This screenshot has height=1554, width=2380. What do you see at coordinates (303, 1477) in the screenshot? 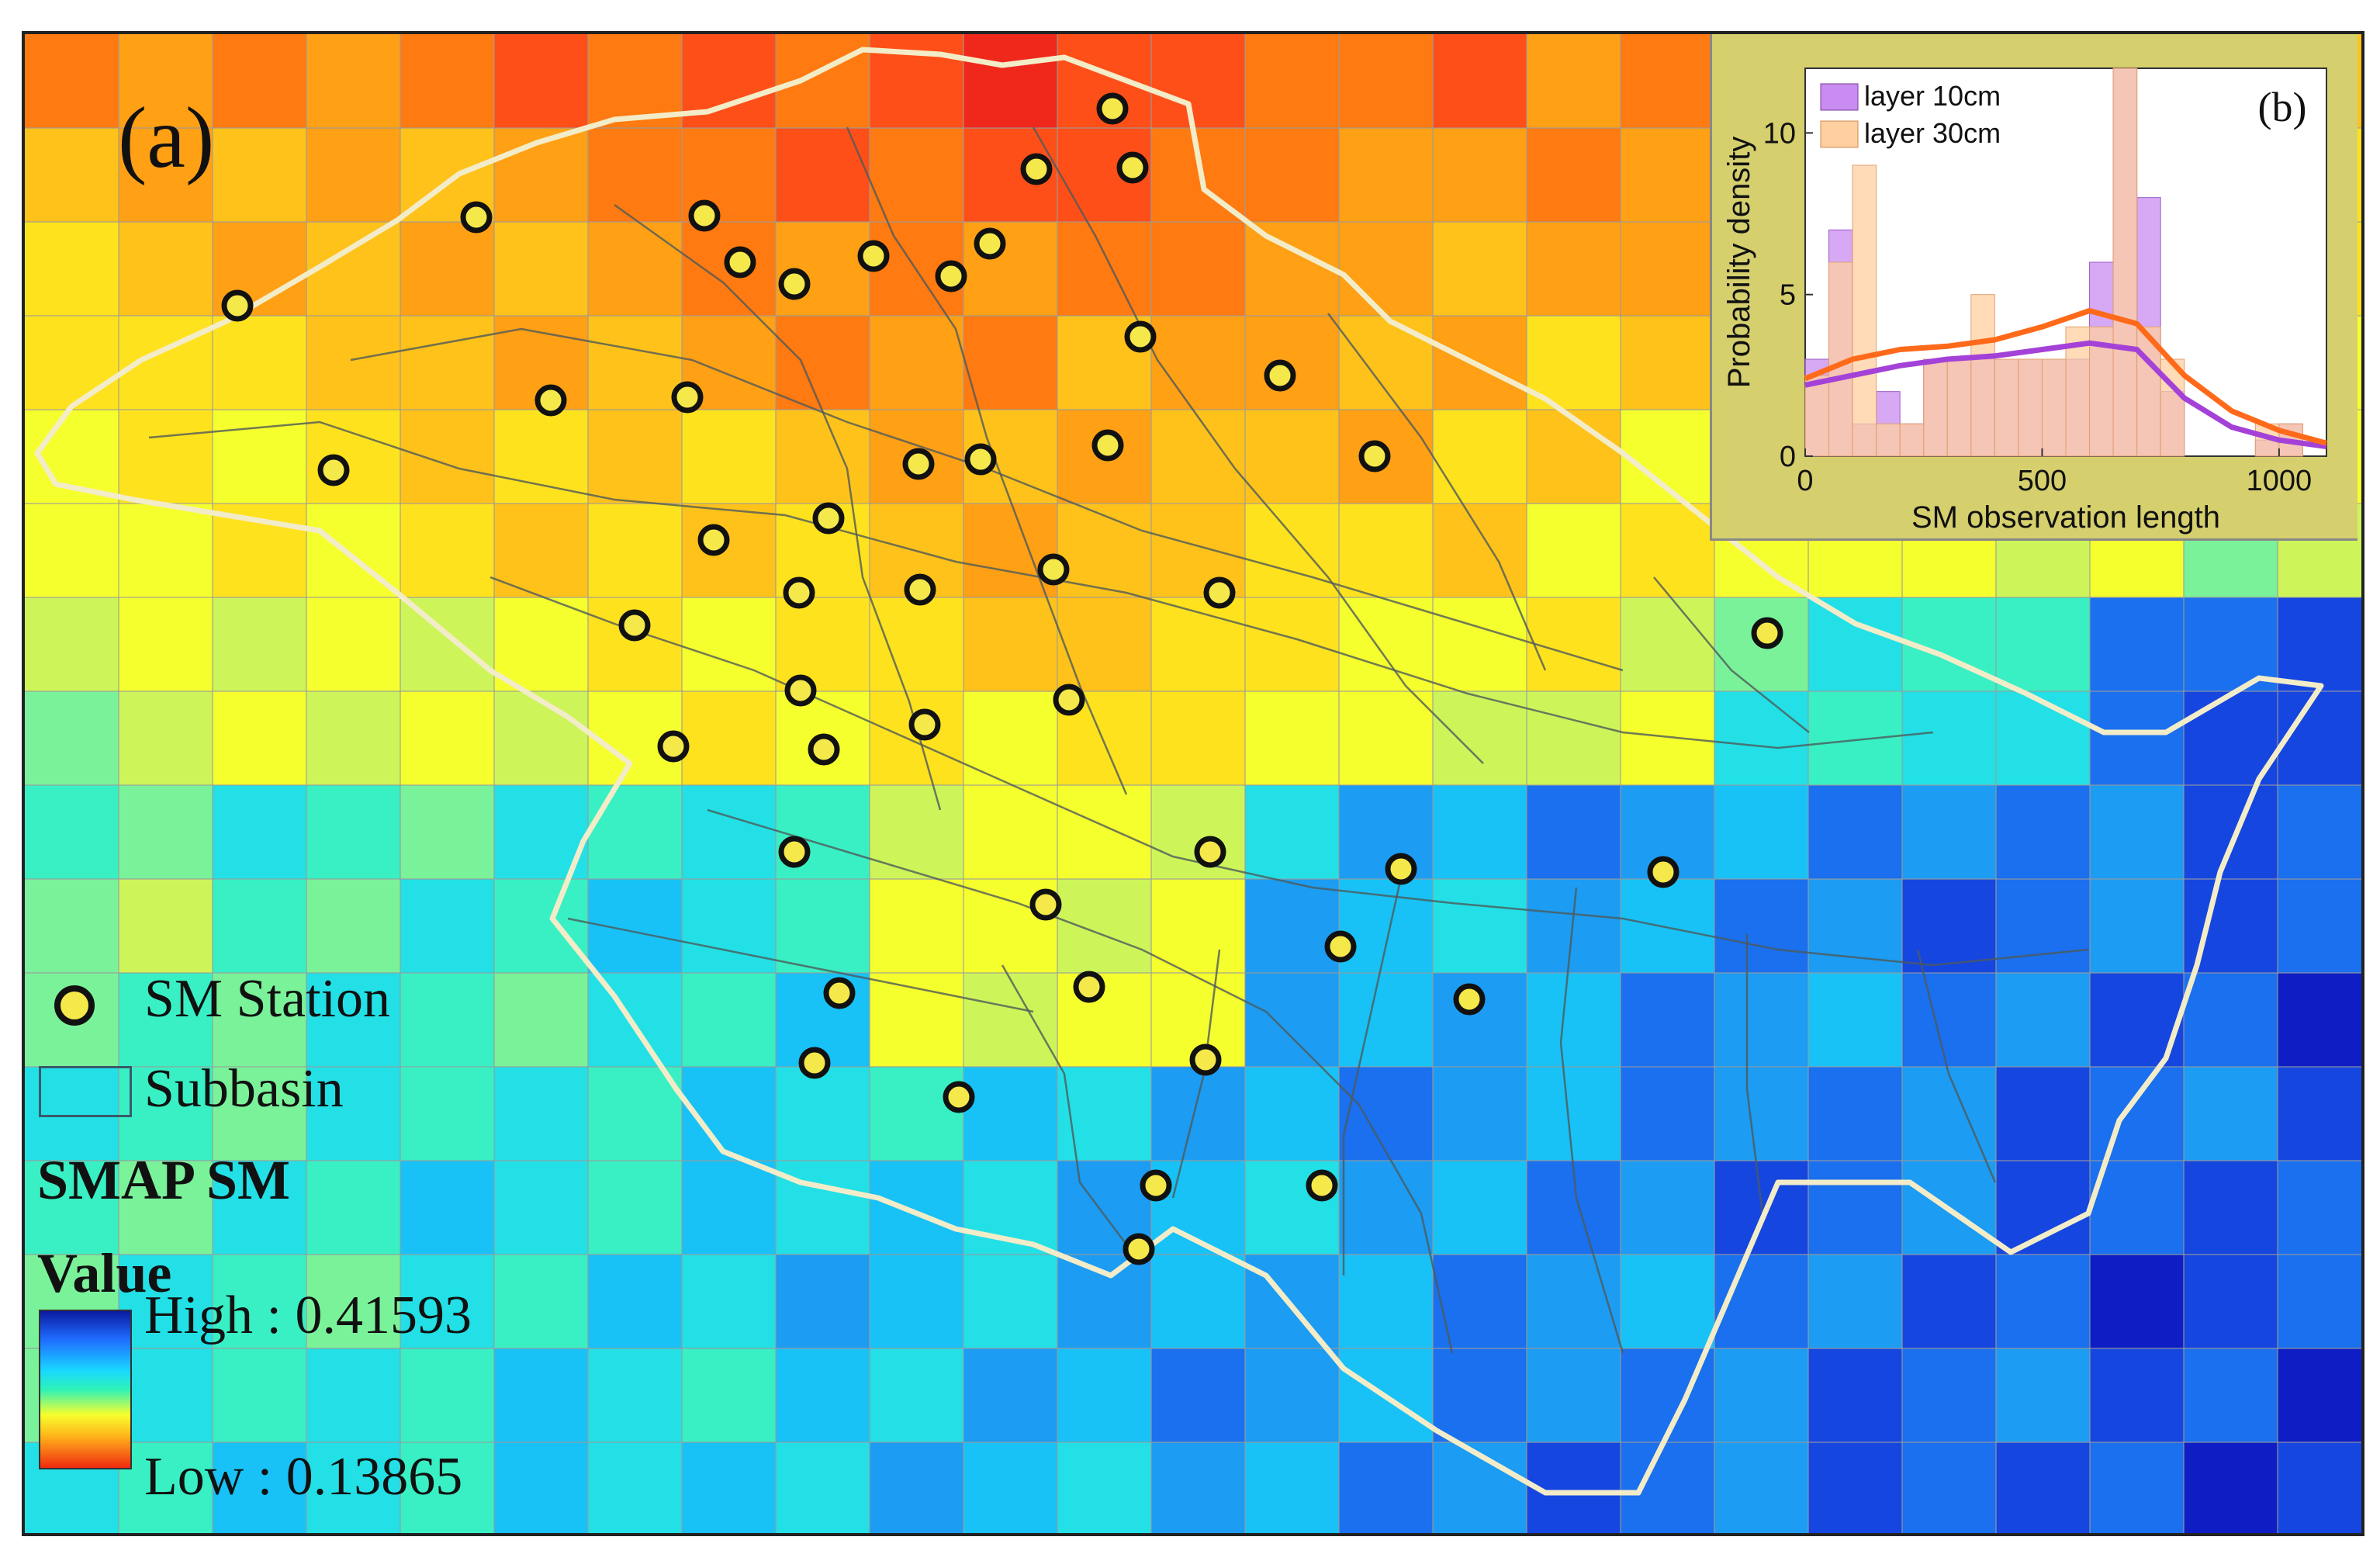
I see `low-value-label: Low : 0.13865` at bounding box center [303, 1477].